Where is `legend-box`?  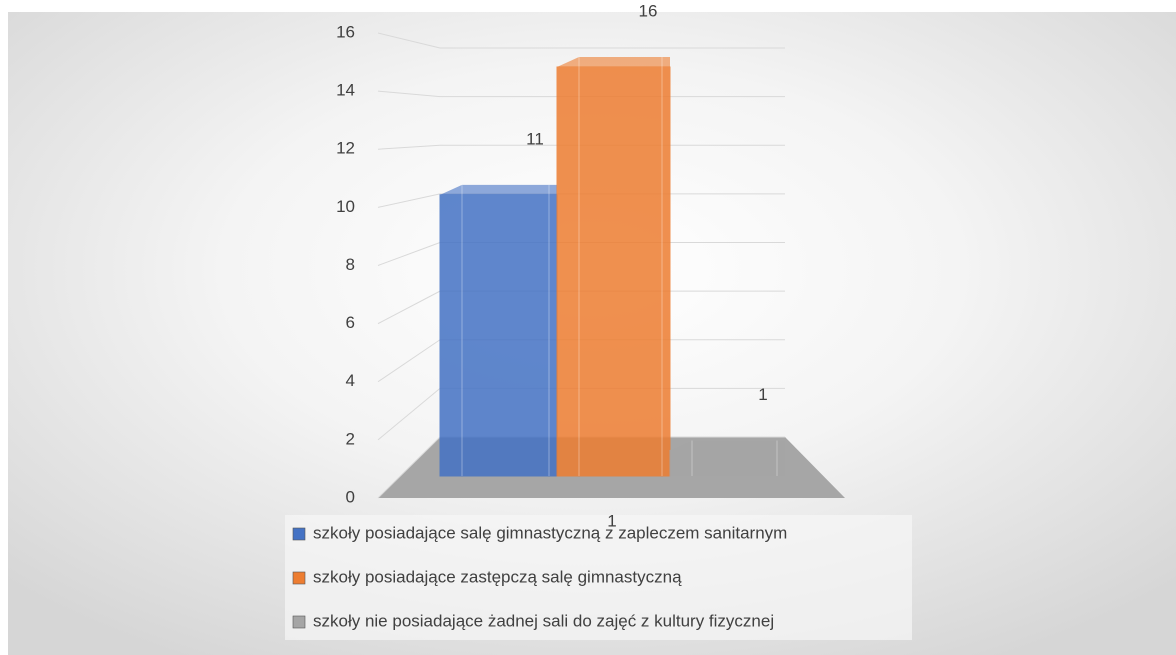
legend-box is located at coordinates (598, 577).